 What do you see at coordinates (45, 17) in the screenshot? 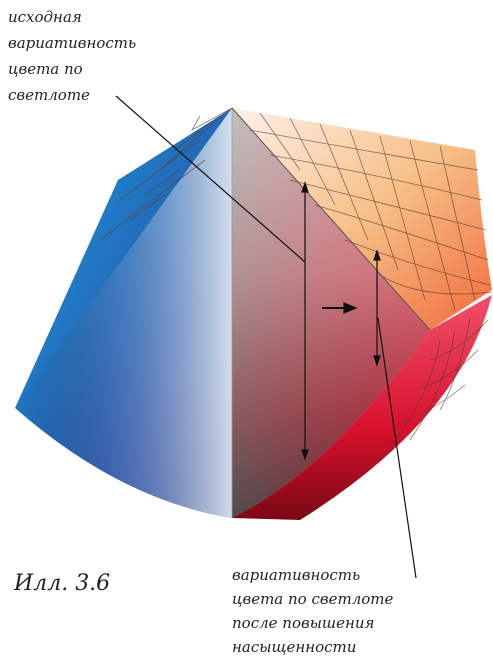
I see `label-line: исходная` at bounding box center [45, 17].